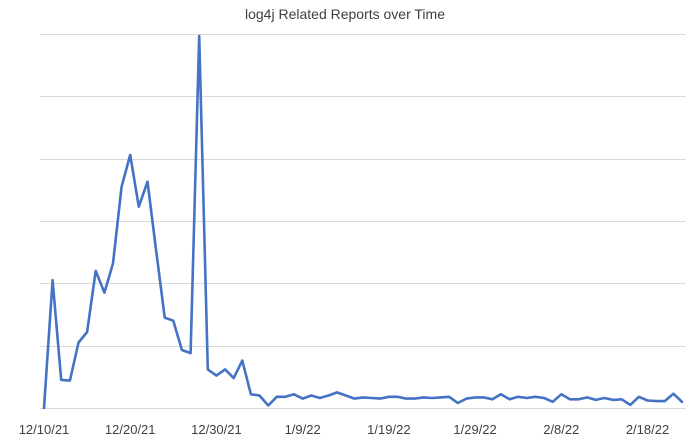 The image size is (690, 443). I want to click on chart-title: log4j Related Reports over Time, so click(345, 14).